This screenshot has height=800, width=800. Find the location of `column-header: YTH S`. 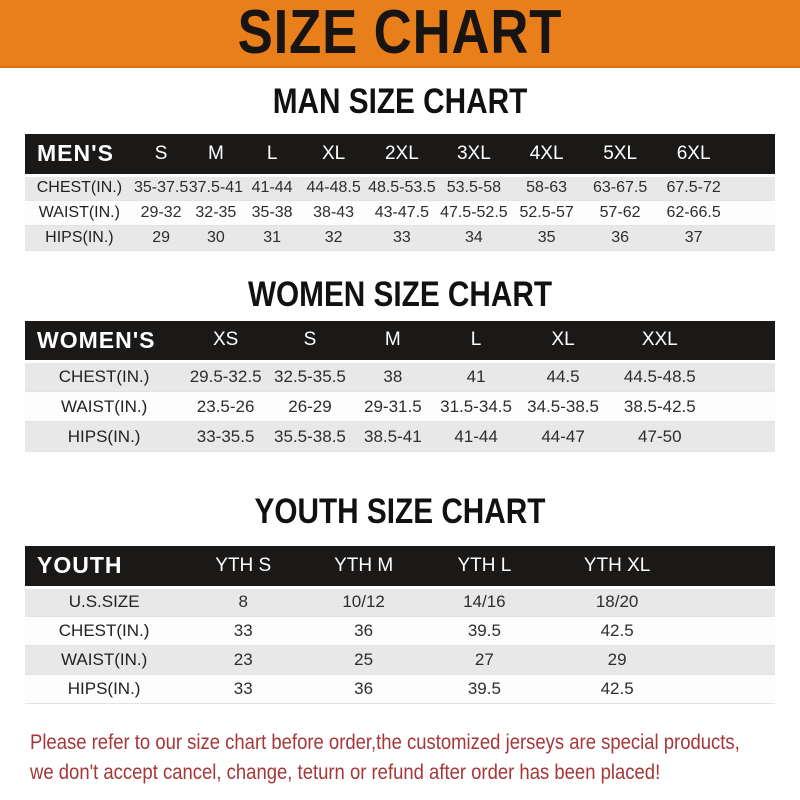

column-header: YTH S is located at coordinates (243, 567).